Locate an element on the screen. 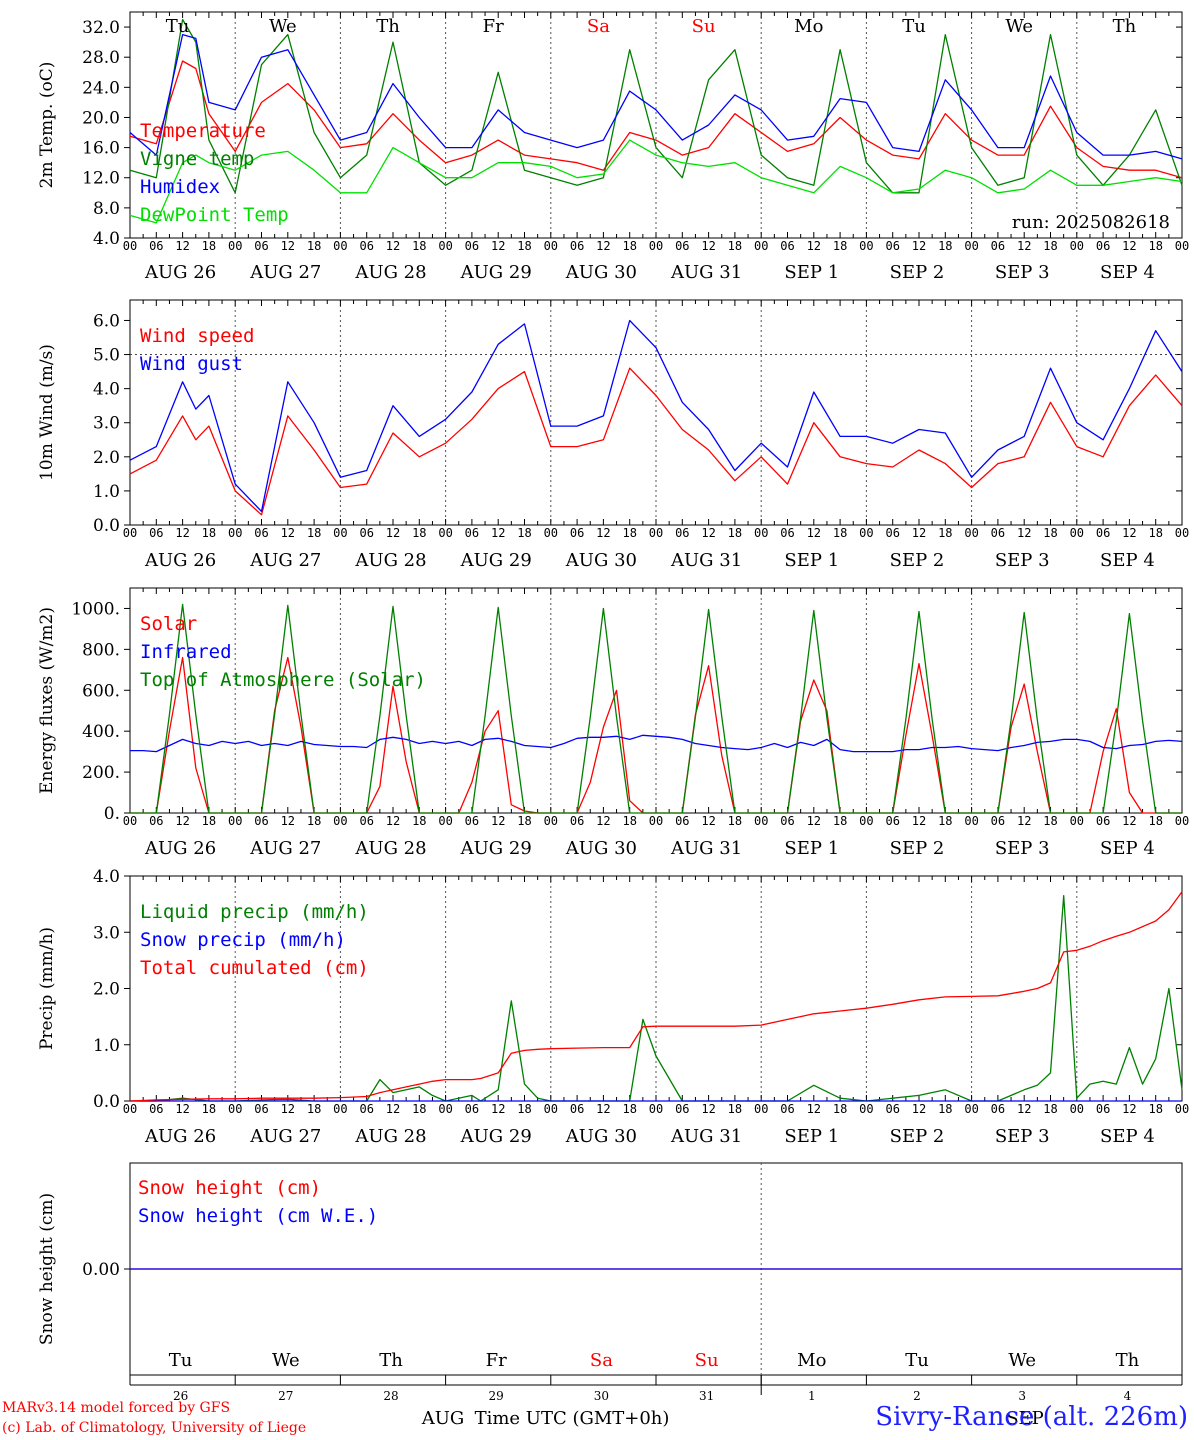 This screenshot has height=1440, width=1194. y-tick-label: 0.0 is located at coordinates (106, 1102).